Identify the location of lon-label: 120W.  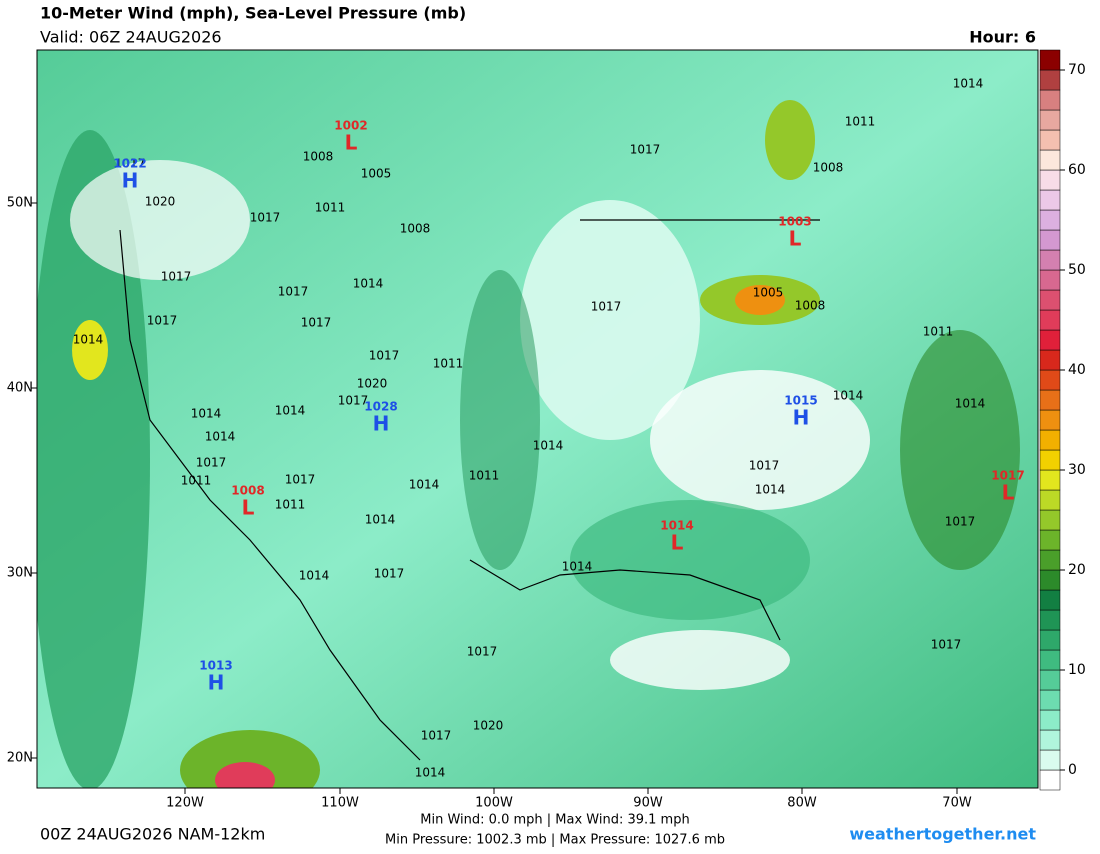
(185, 803).